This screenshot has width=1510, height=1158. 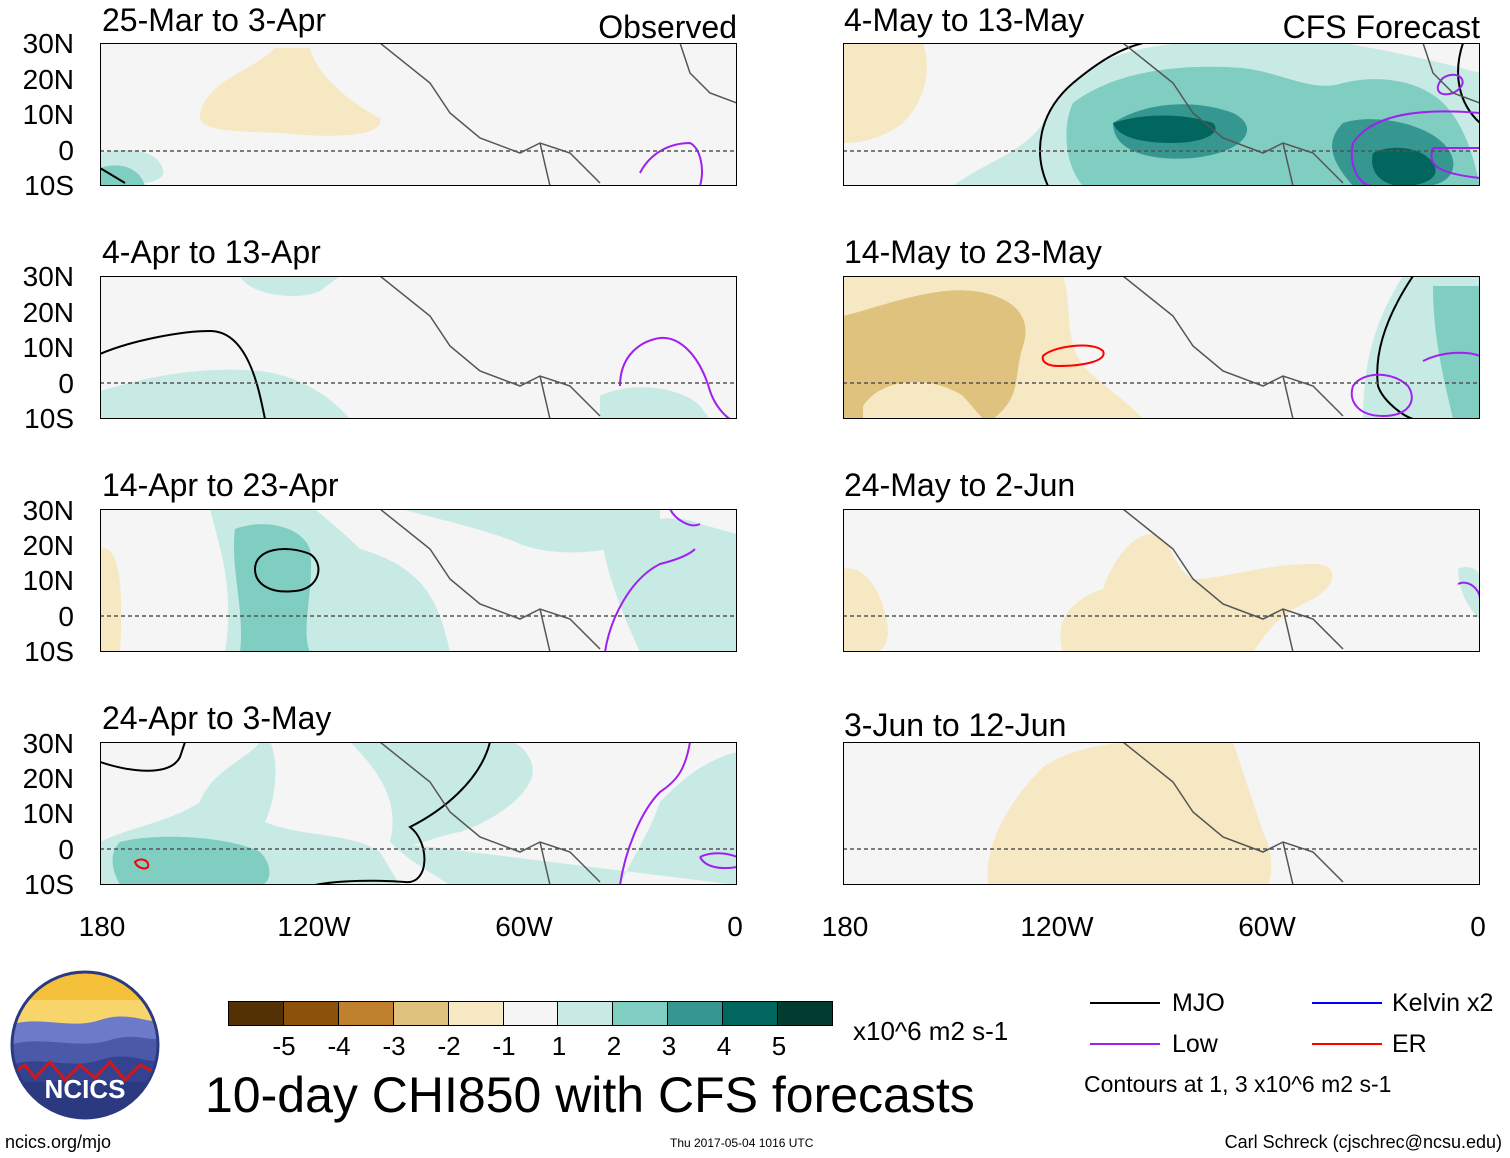 I want to click on colorbar-label: 2, so click(x=614, y=1046).